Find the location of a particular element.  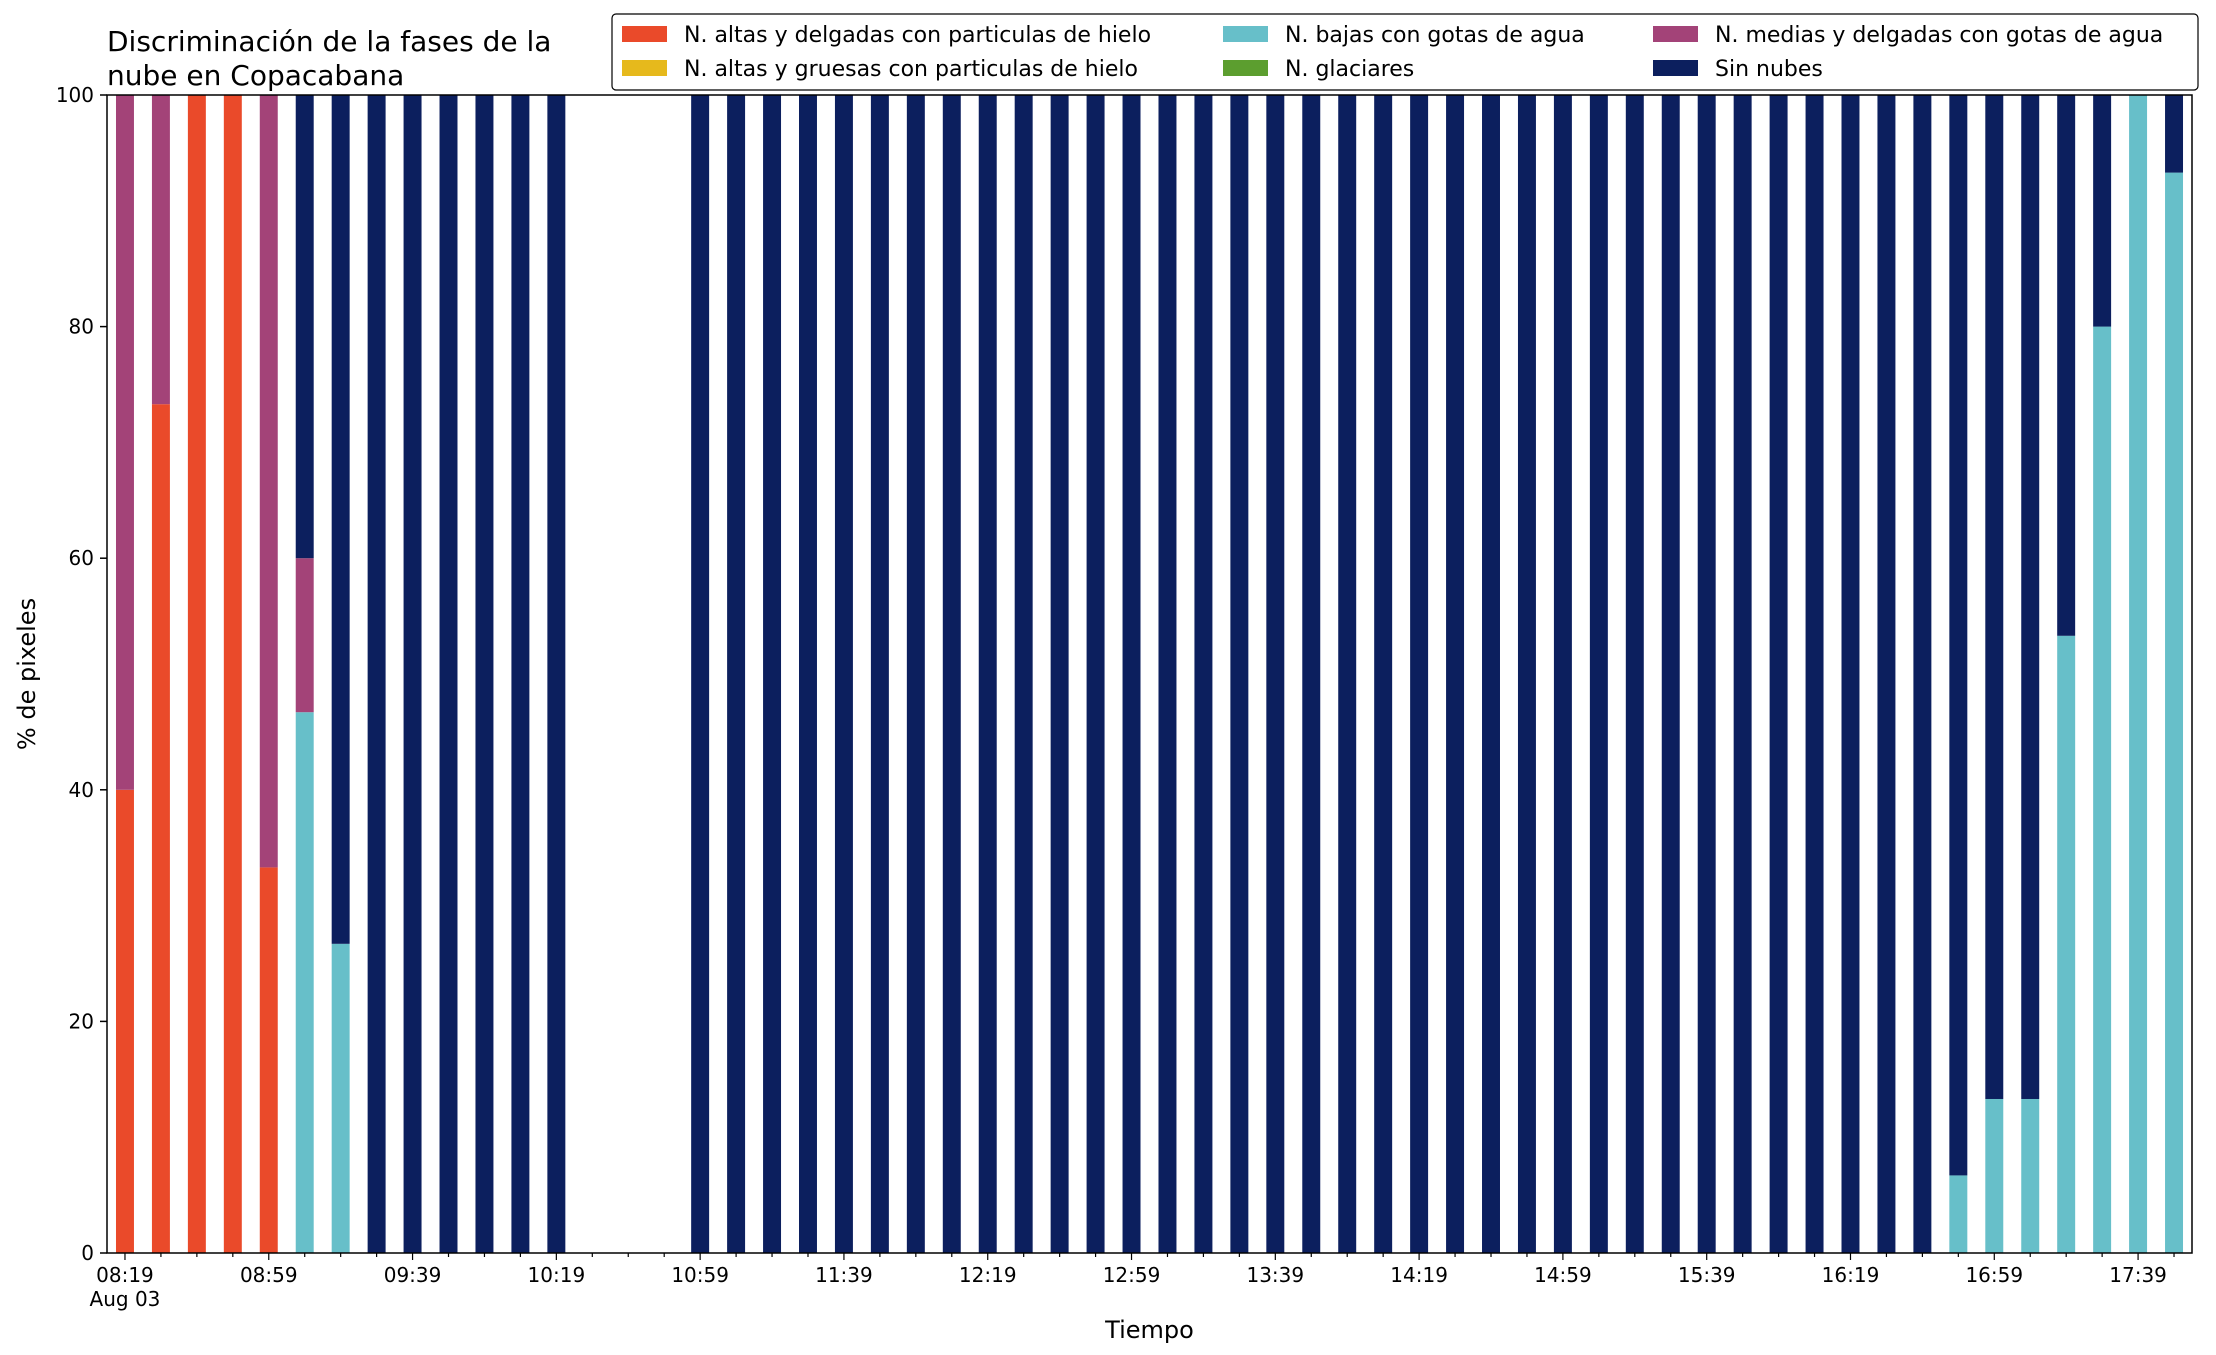

legend-label: N. bajas con gotas de agua is located at coordinates (1435, 35).